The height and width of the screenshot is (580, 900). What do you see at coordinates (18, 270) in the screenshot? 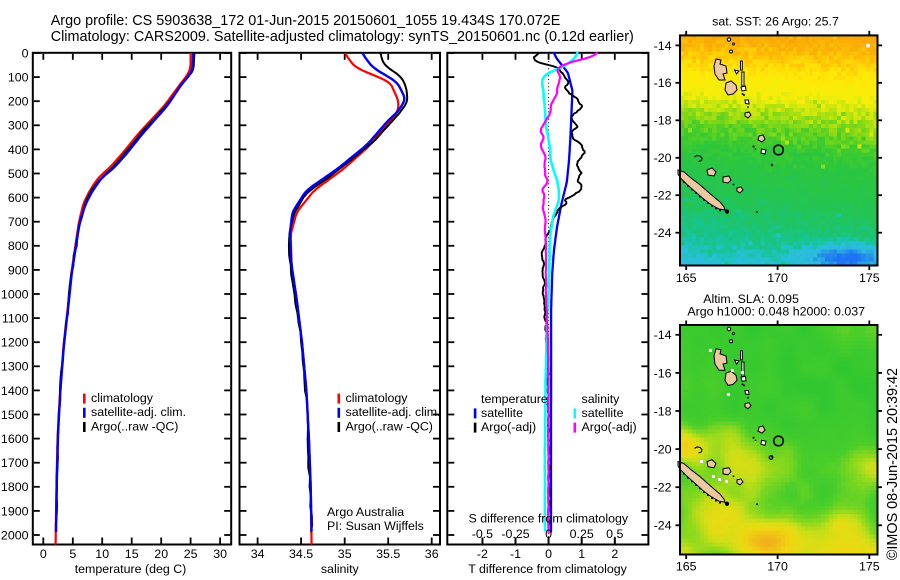
I see `svg-text: 900` at bounding box center [18, 270].